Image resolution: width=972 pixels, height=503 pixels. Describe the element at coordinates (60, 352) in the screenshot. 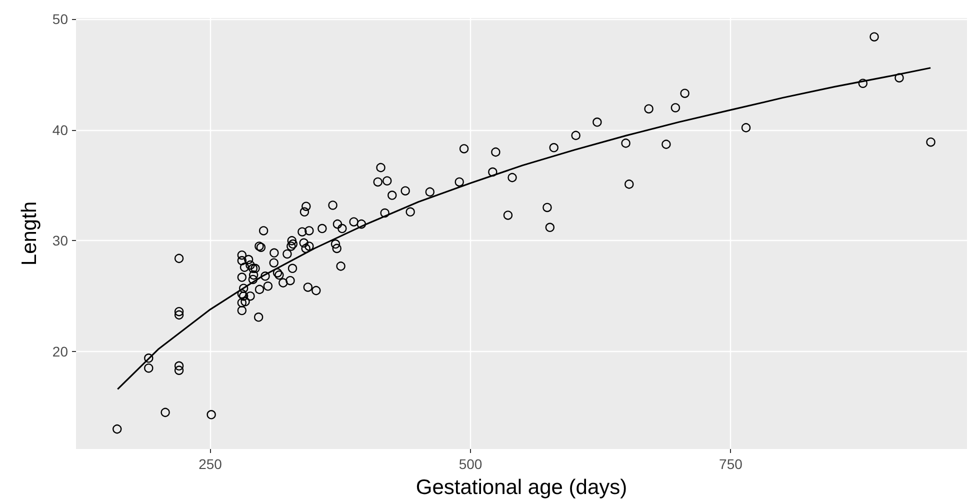

I see `y-tick-label: 20` at that location.